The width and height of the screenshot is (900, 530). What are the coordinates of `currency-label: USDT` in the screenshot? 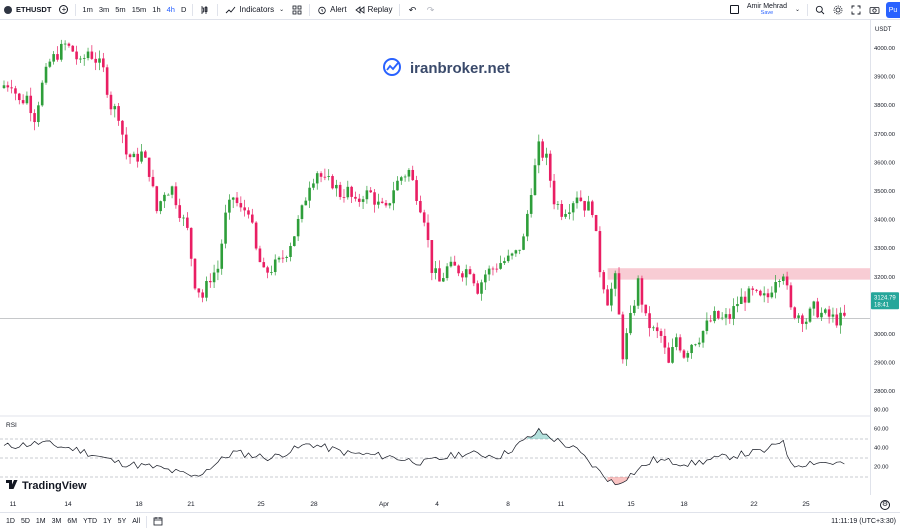 It's located at (883, 30).